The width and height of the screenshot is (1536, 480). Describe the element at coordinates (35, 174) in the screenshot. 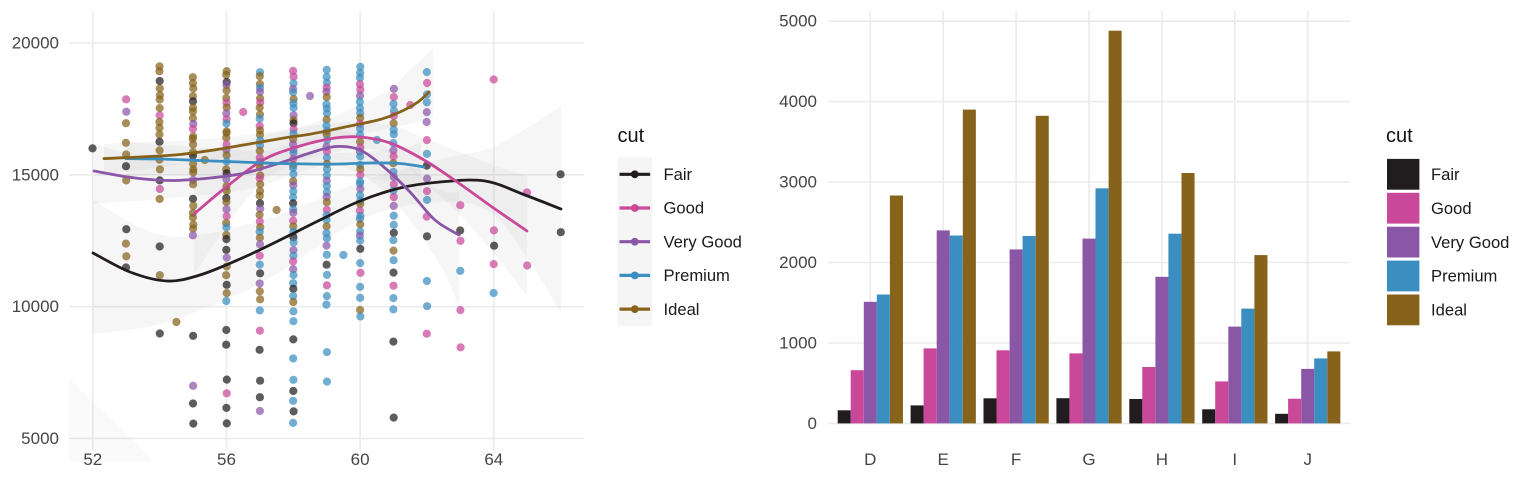

I see `svg-text: 15000` at that location.